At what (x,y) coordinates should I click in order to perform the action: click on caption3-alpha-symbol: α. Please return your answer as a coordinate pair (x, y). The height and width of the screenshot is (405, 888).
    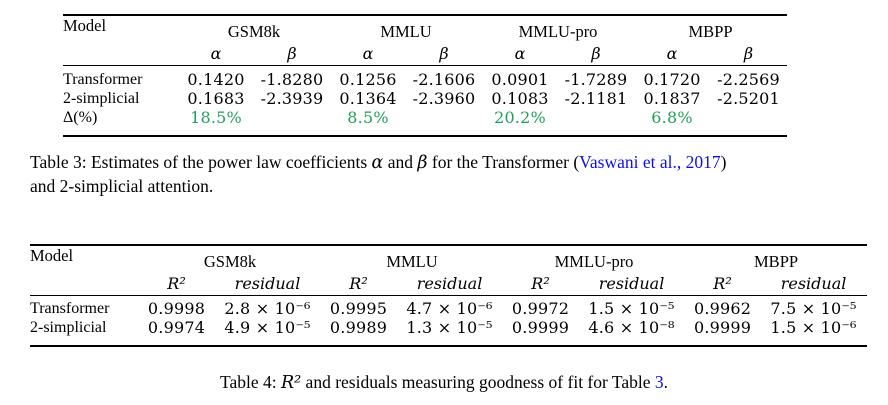
    Looking at the image, I should click on (377, 163).